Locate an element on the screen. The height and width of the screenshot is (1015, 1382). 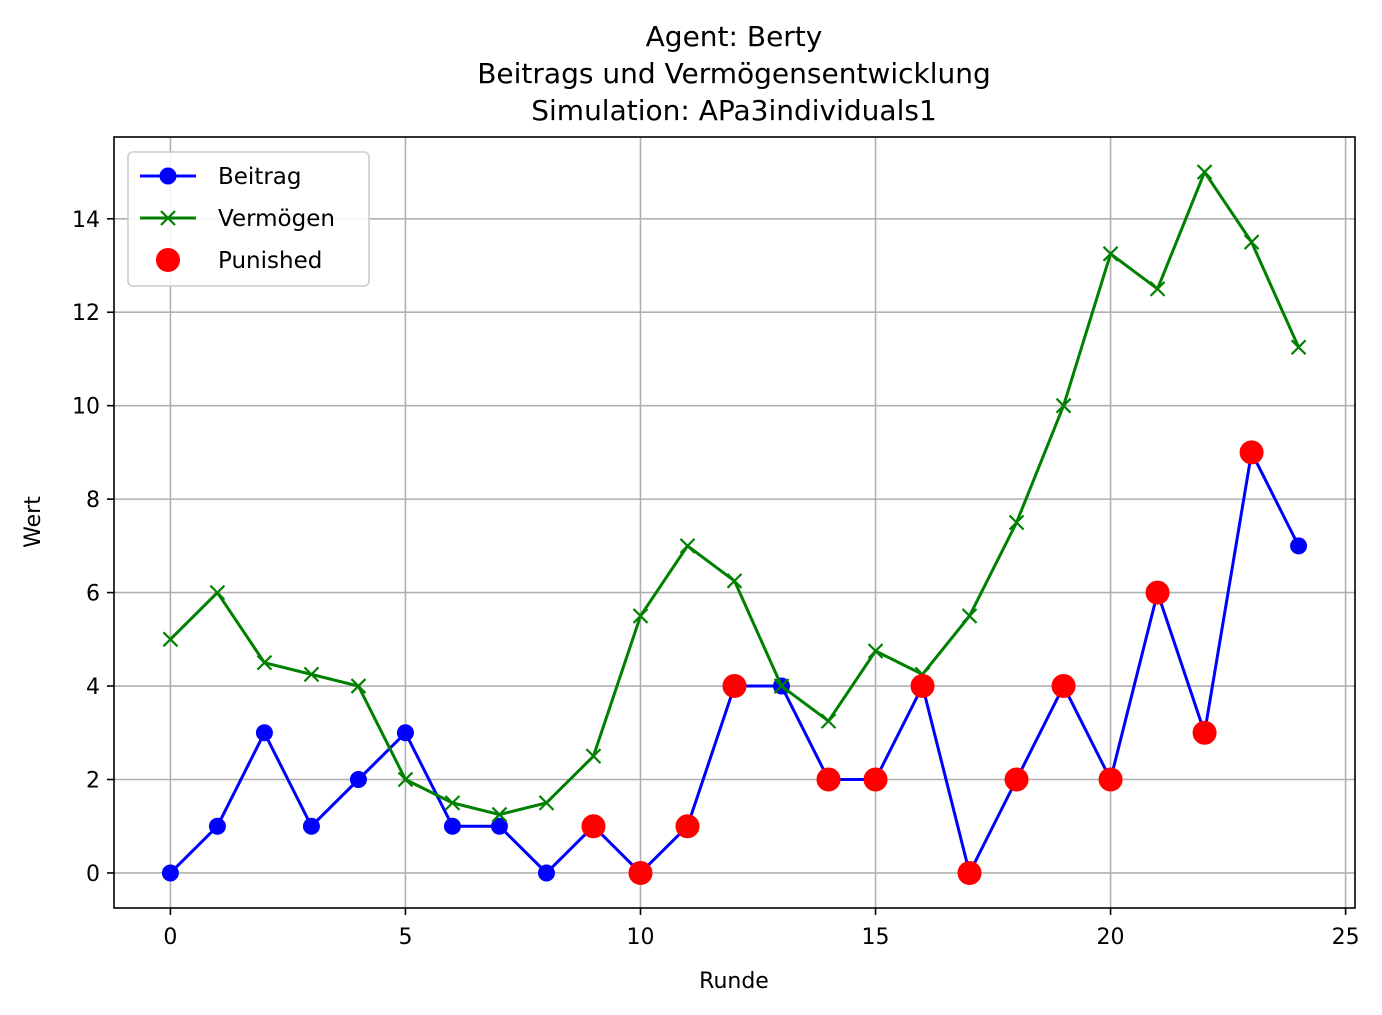
chart-title-line-2: Beitrags und Vermögensentwicklung is located at coordinates (734, 73).